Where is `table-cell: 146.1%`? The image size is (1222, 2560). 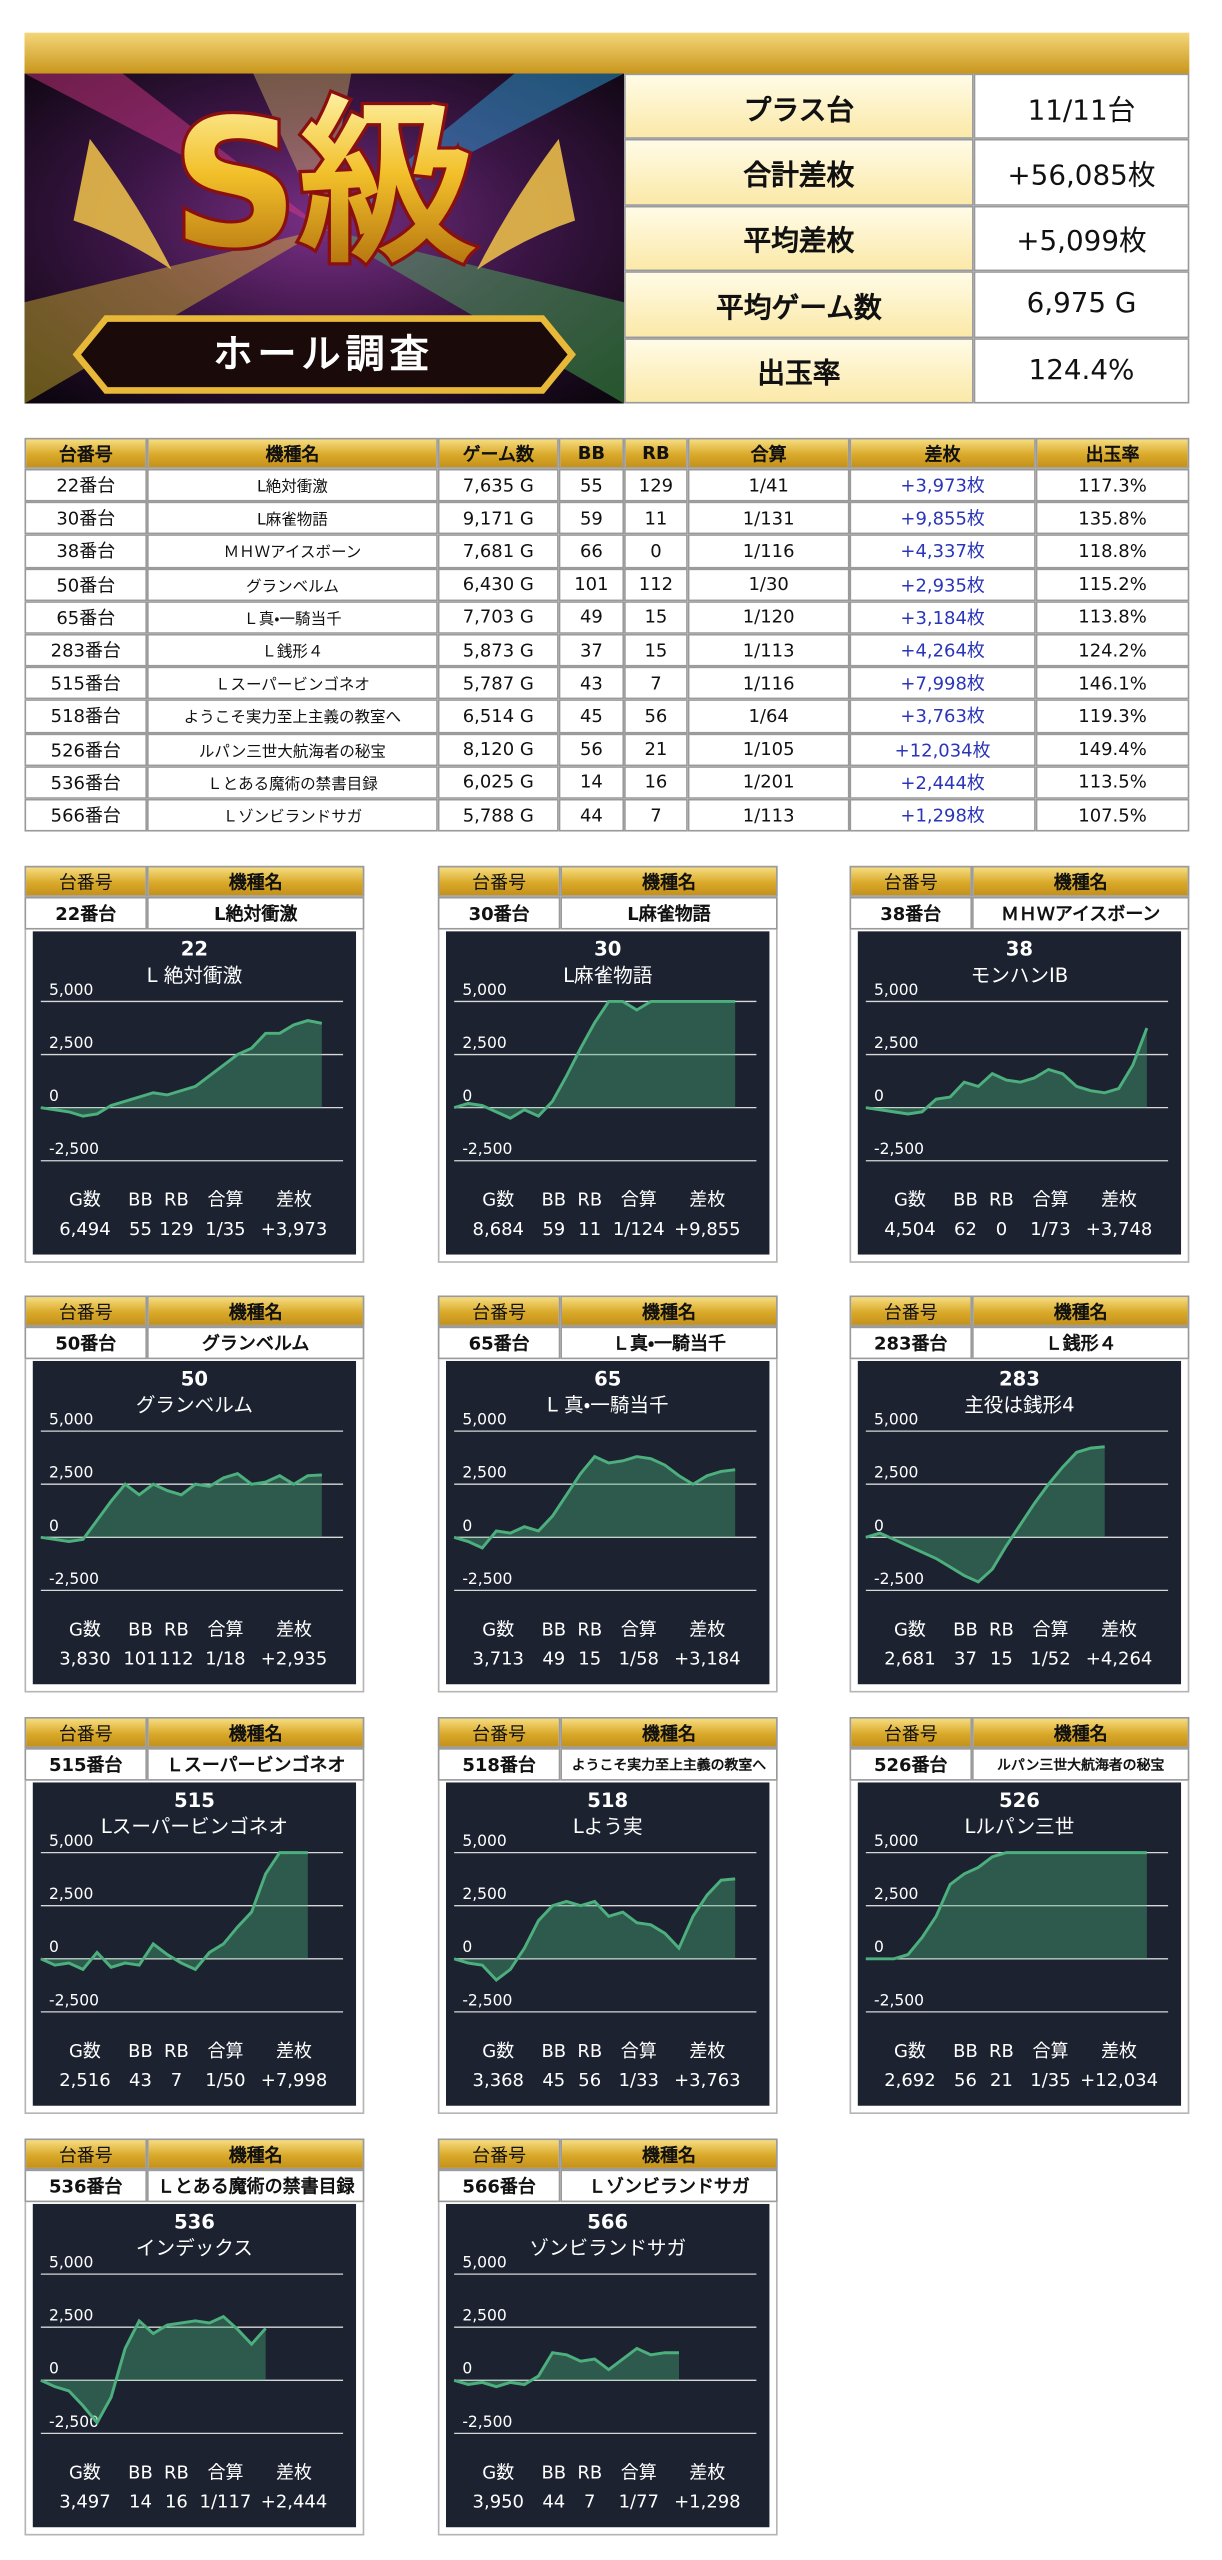 table-cell: 146.1% is located at coordinates (1112, 683).